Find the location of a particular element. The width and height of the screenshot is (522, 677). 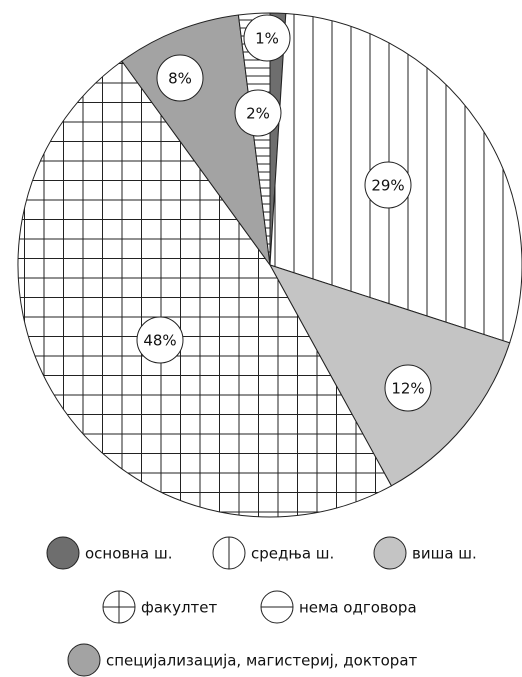

data-label: 2% is located at coordinates (258, 114).